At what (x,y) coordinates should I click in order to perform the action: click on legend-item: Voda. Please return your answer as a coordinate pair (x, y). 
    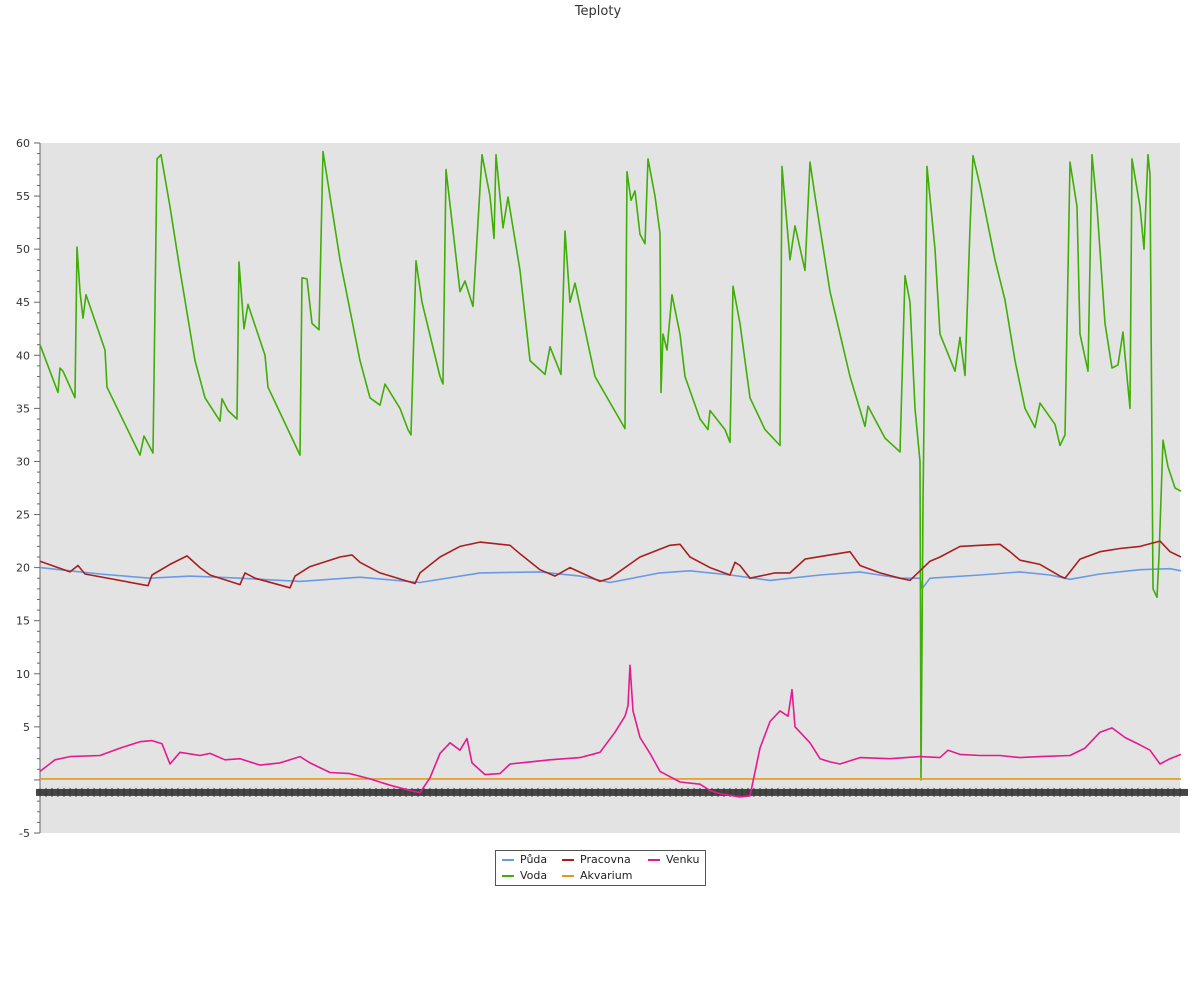
    Looking at the image, I should click on (524, 876).